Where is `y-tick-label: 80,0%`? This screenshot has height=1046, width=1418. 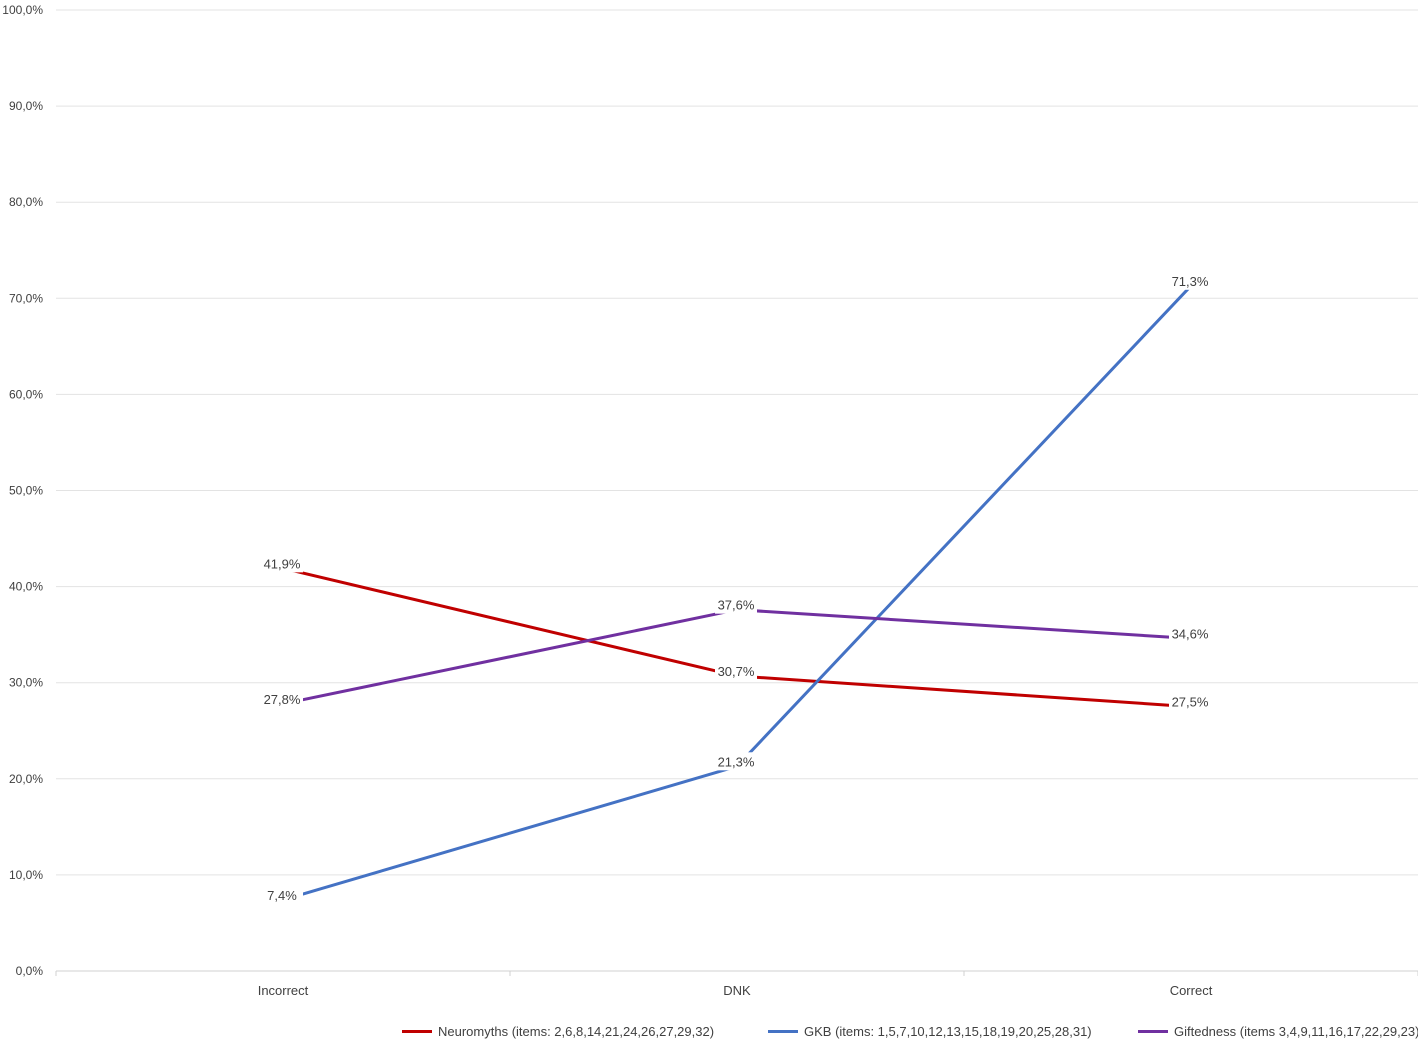
y-tick-label: 80,0% is located at coordinates (26, 202).